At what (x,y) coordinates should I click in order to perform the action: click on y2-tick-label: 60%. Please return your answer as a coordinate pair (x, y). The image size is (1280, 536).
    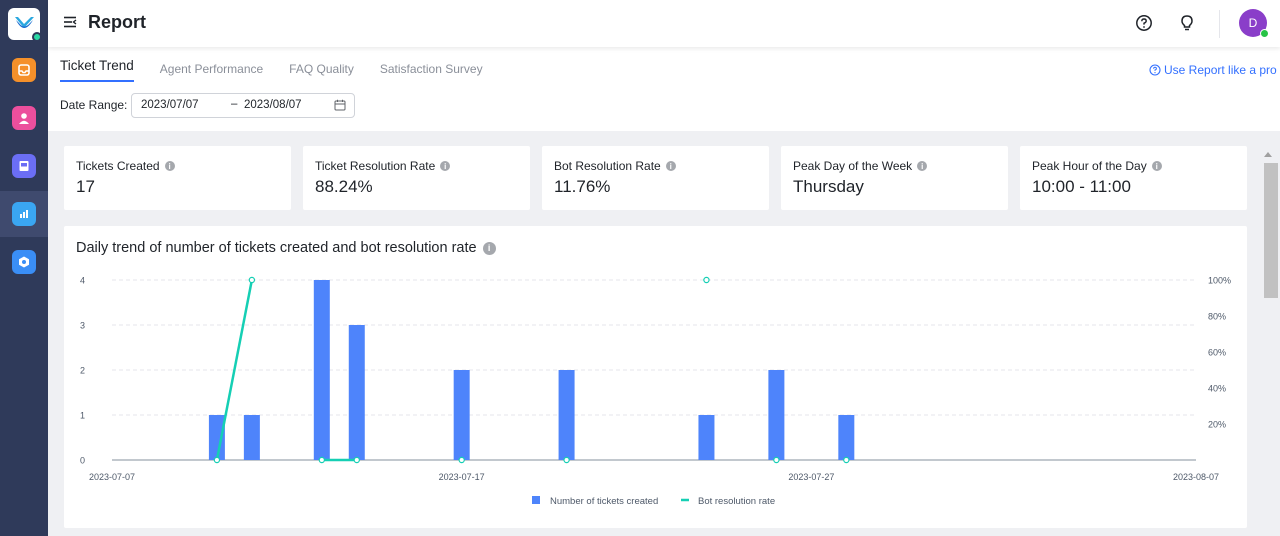
    Looking at the image, I should click on (1217, 353).